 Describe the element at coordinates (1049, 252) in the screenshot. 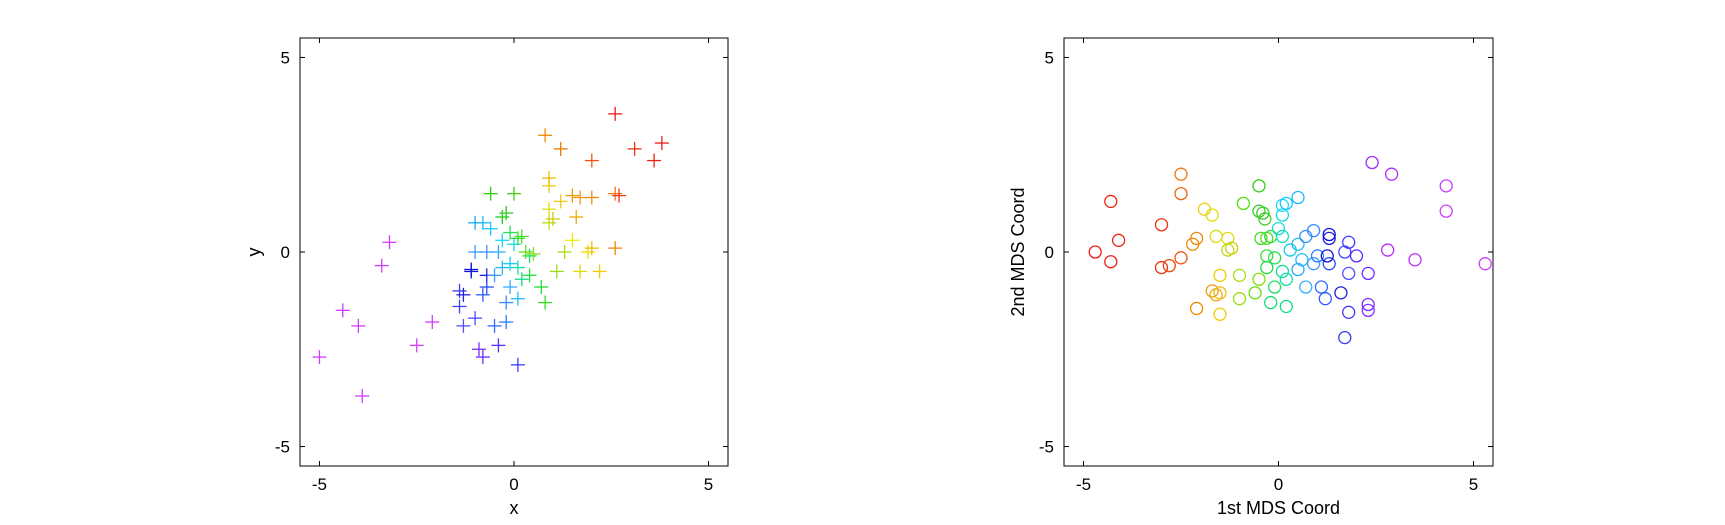

I see `y-tick-label: 0` at that location.